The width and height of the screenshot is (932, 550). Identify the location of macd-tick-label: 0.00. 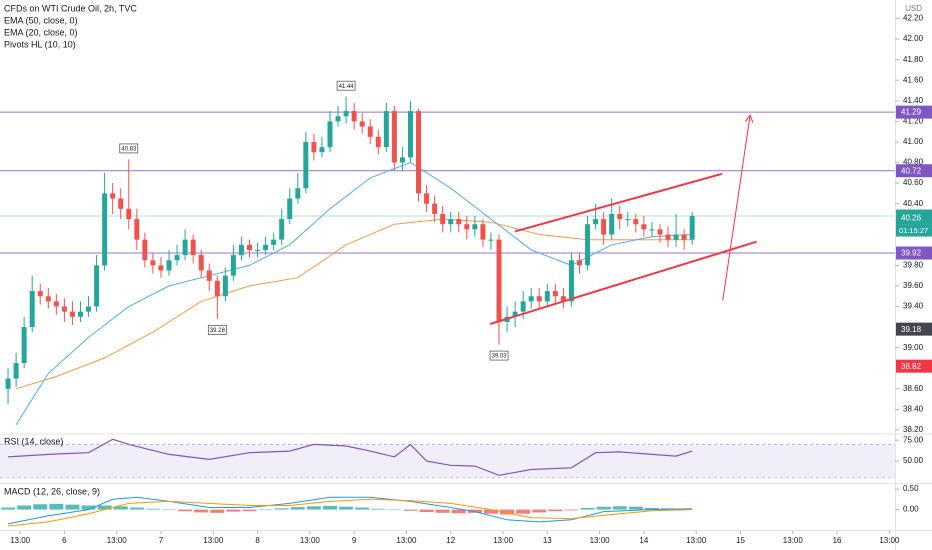
(911, 509).